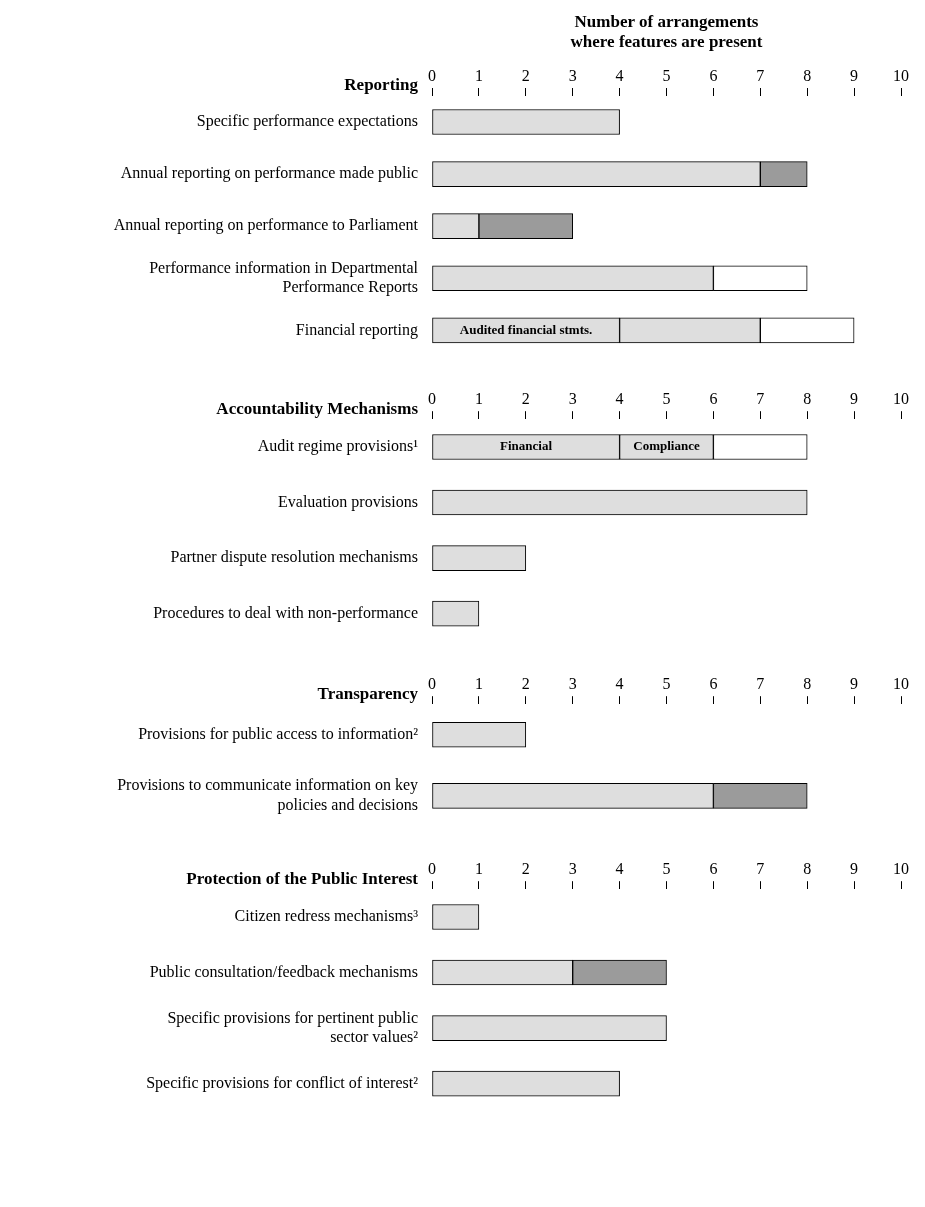 This screenshot has height=1207, width=925. I want to click on y-tick-label: Financial reporting, so click(356, 329).